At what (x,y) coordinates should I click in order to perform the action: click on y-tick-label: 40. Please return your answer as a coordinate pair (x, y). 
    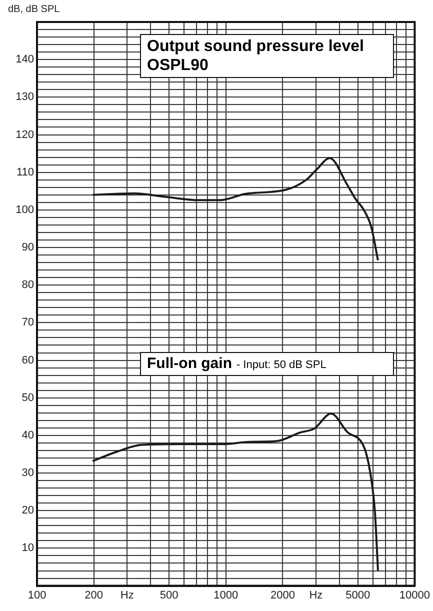
    Looking at the image, I should click on (28, 435).